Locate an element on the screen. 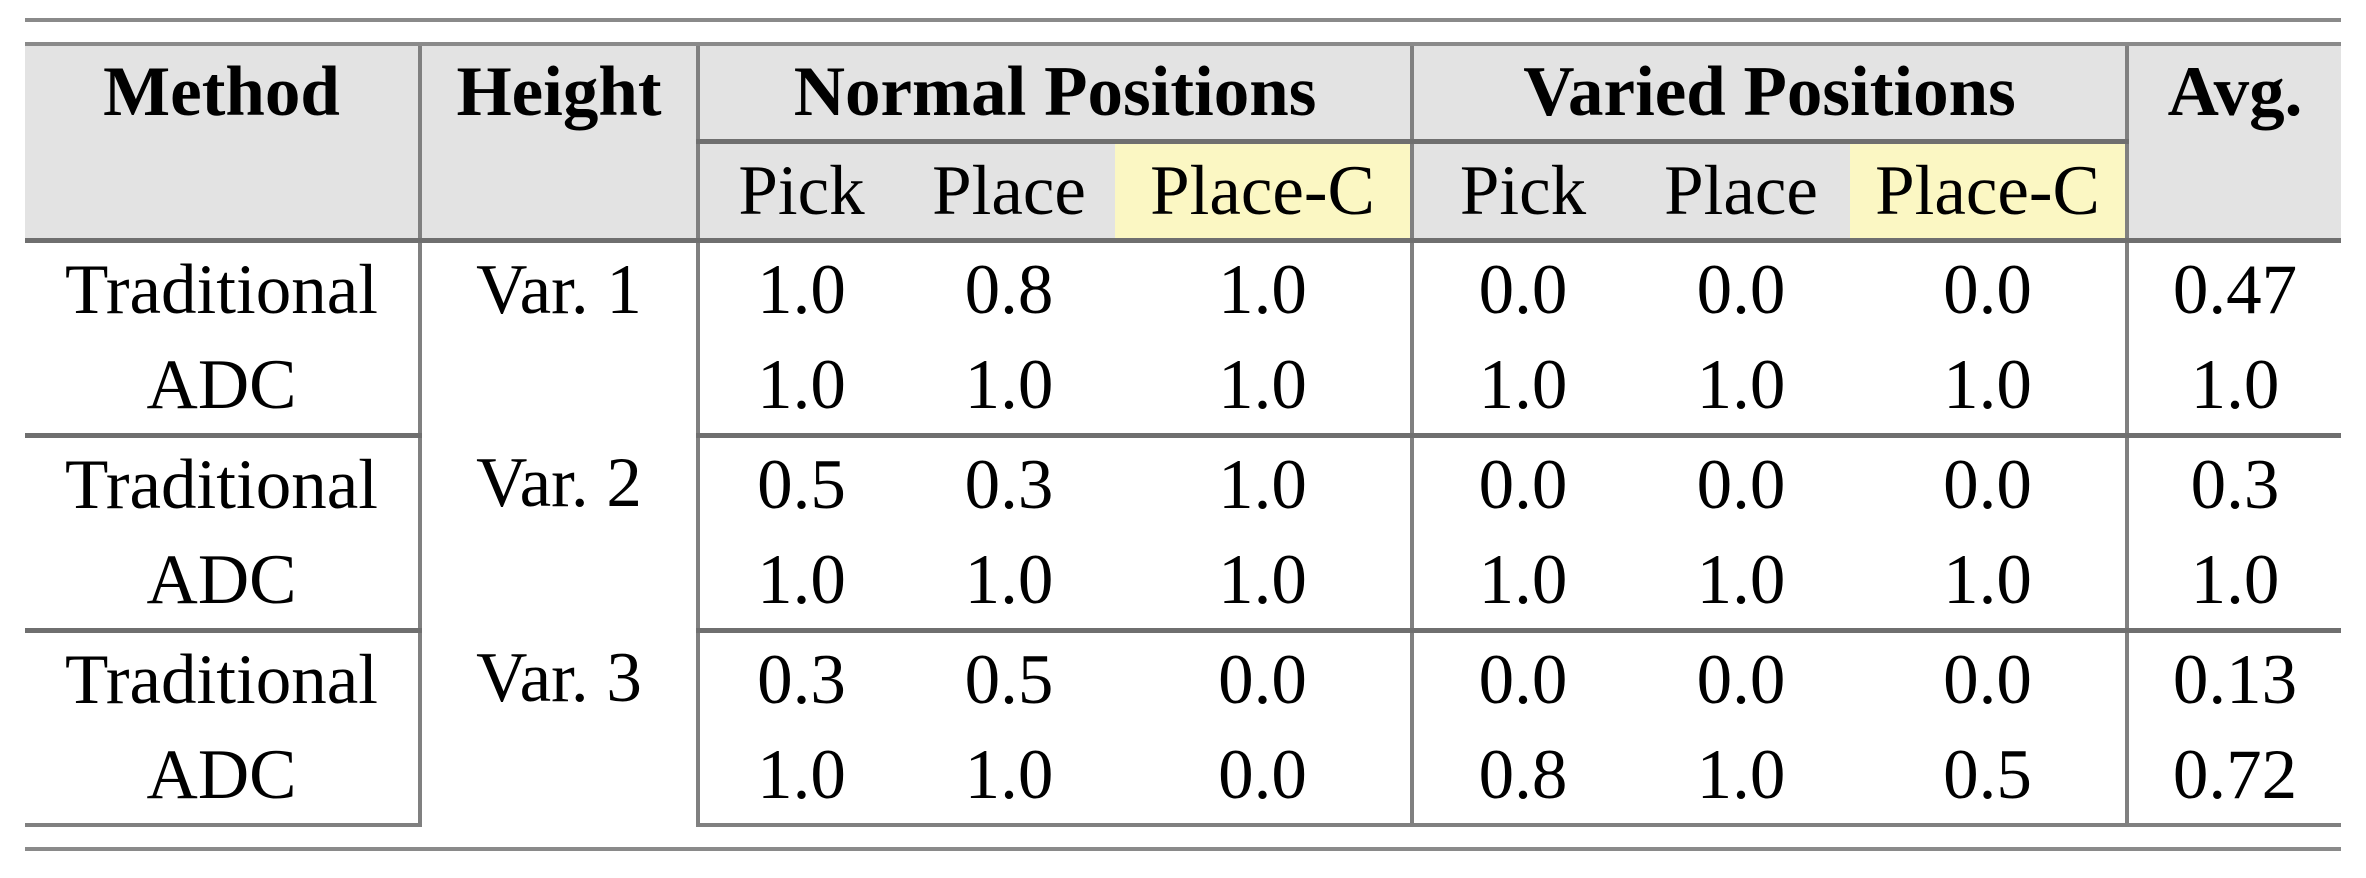 The image size is (2366, 878). height-label: Var. 1 is located at coordinates (558, 338).